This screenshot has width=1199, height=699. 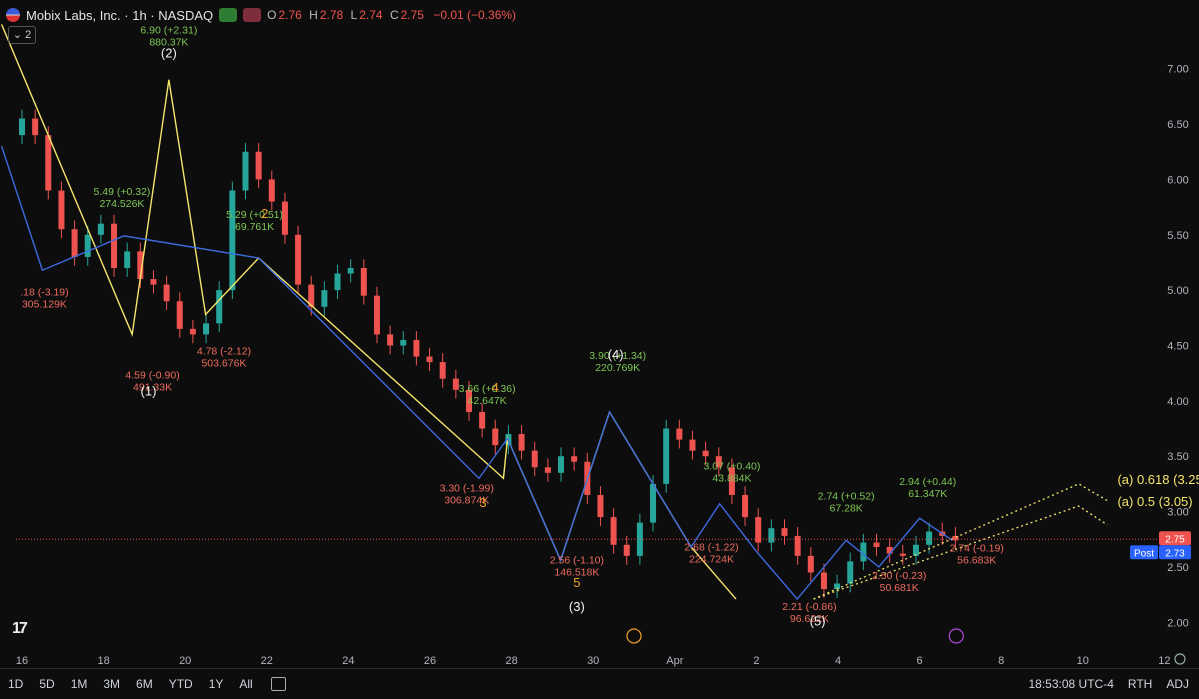 What do you see at coordinates (818, 621) in the screenshot?
I see `wave-label: (5)` at bounding box center [818, 621].